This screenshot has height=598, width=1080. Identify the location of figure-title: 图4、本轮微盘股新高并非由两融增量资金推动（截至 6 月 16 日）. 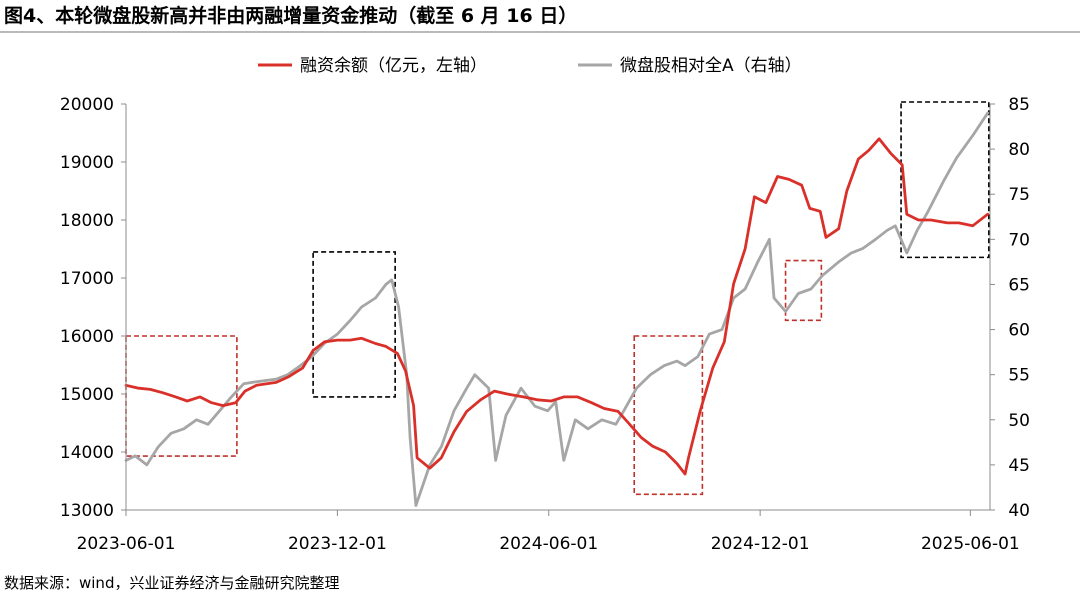
(291, 16).